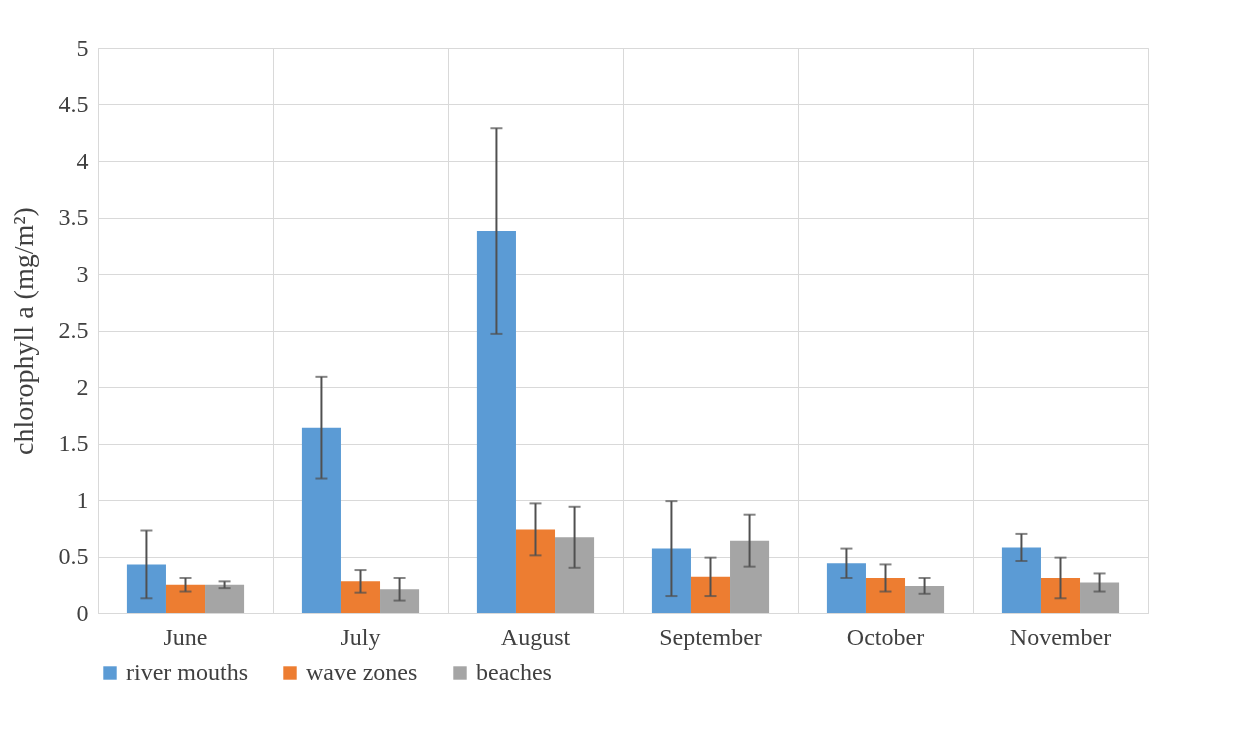  I want to click on x-tick-label: August, so click(535, 636).